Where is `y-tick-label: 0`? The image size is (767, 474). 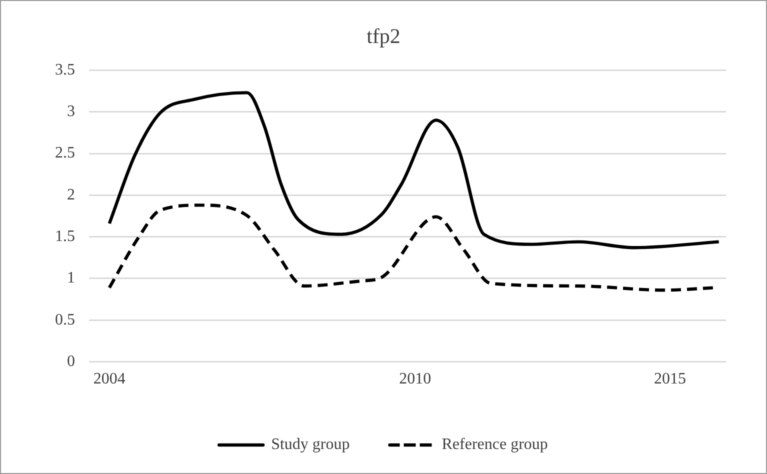 y-tick-label: 0 is located at coordinates (71, 361).